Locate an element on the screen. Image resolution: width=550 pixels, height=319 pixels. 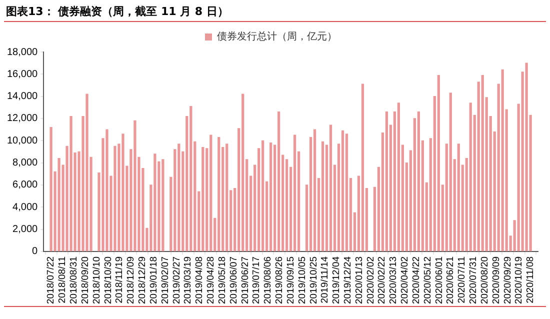
x-tick-label: 2019/10/05 is located at coordinates (302, 280).